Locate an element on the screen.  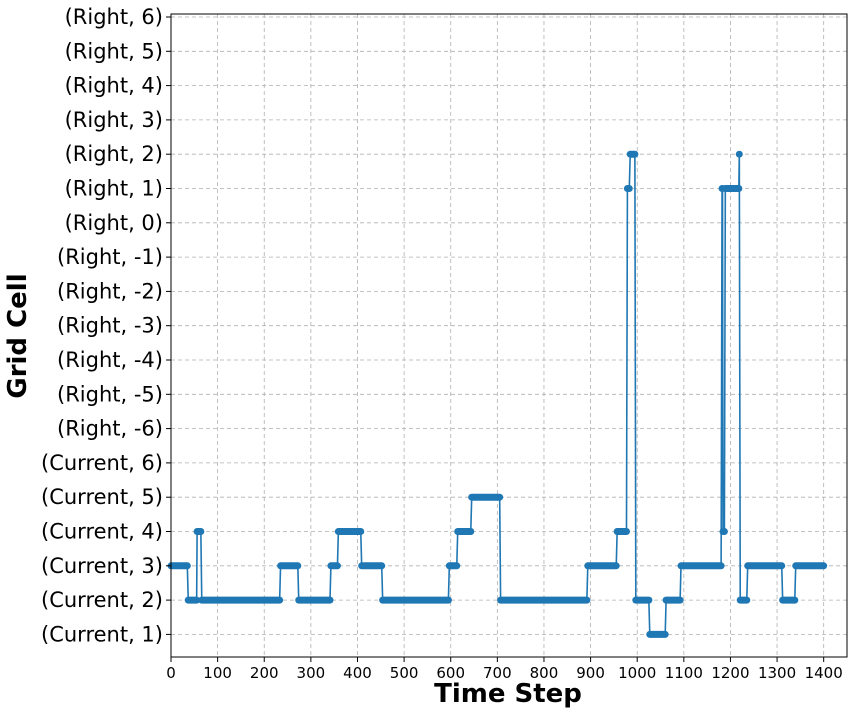
x-tick-label: 1300 is located at coordinates (777, 673).